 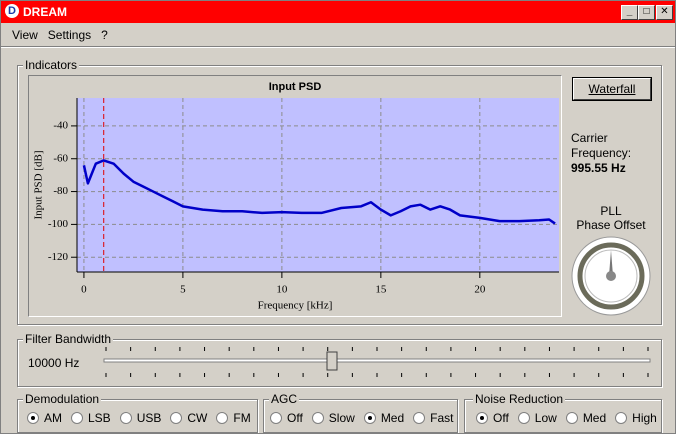 What do you see at coordinates (442, 418) in the screenshot?
I see `radio-label: Fast` at bounding box center [442, 418].